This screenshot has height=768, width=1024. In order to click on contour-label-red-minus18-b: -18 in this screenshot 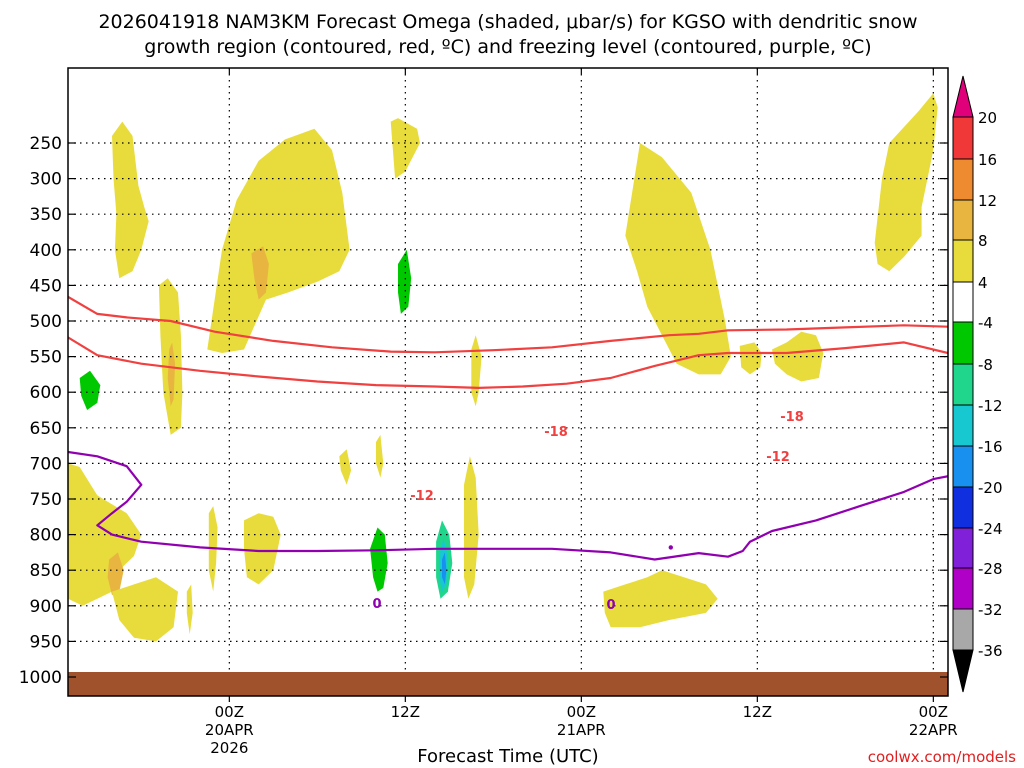, I will do `click(792, 417)`.